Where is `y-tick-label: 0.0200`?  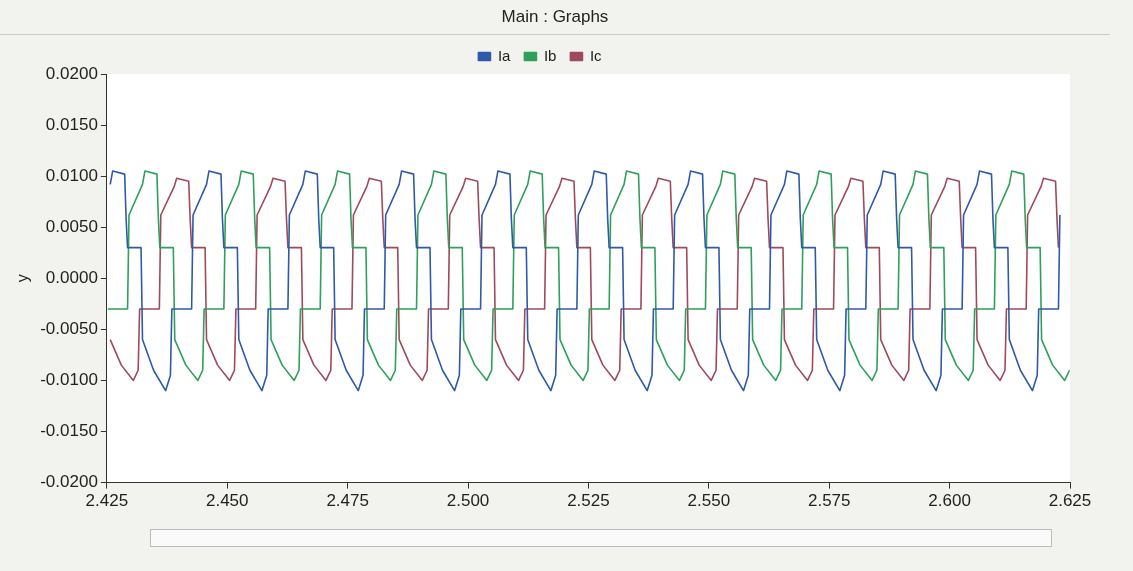
y-tick-label: 0.0200 is located at coordinates (71, 73).